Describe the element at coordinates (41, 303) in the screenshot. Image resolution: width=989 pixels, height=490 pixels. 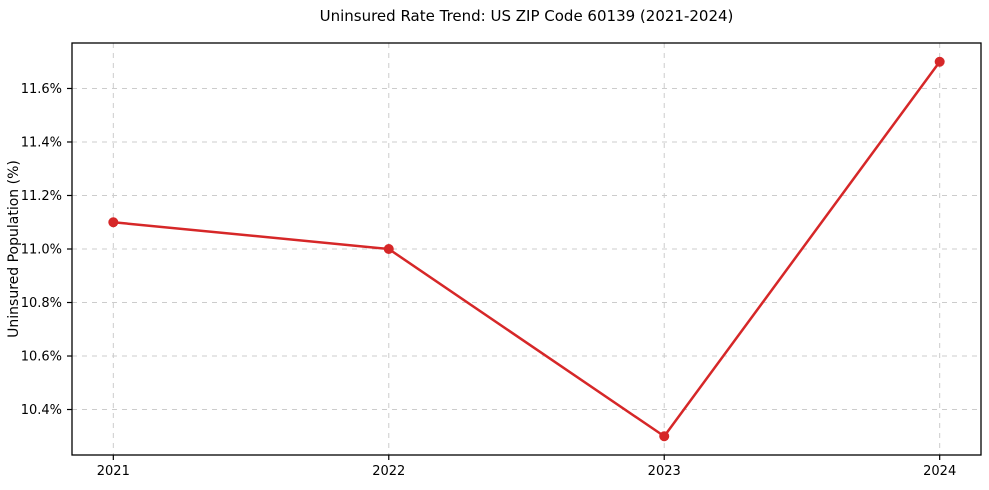
I see `y-tick-label: 10.8%` at that location.